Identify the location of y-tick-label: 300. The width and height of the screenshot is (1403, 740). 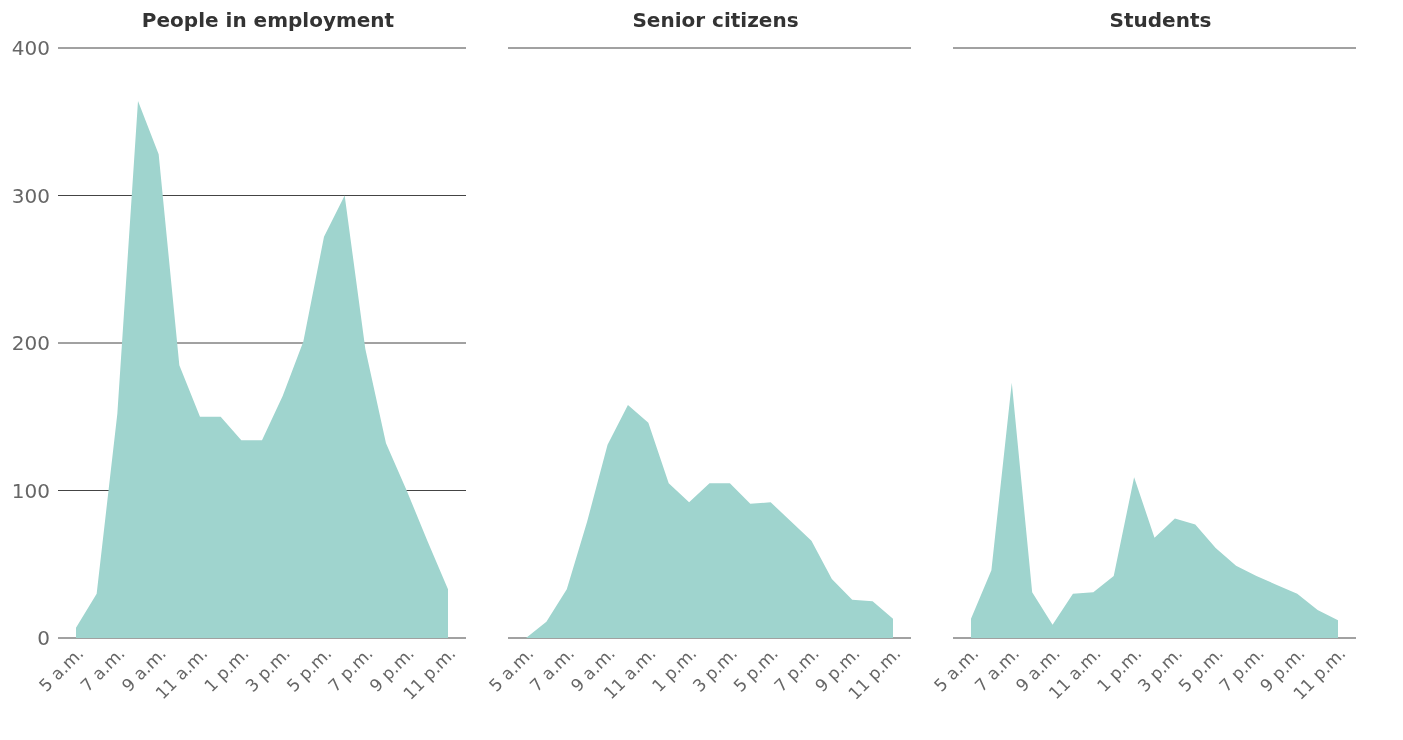
(30, 195).